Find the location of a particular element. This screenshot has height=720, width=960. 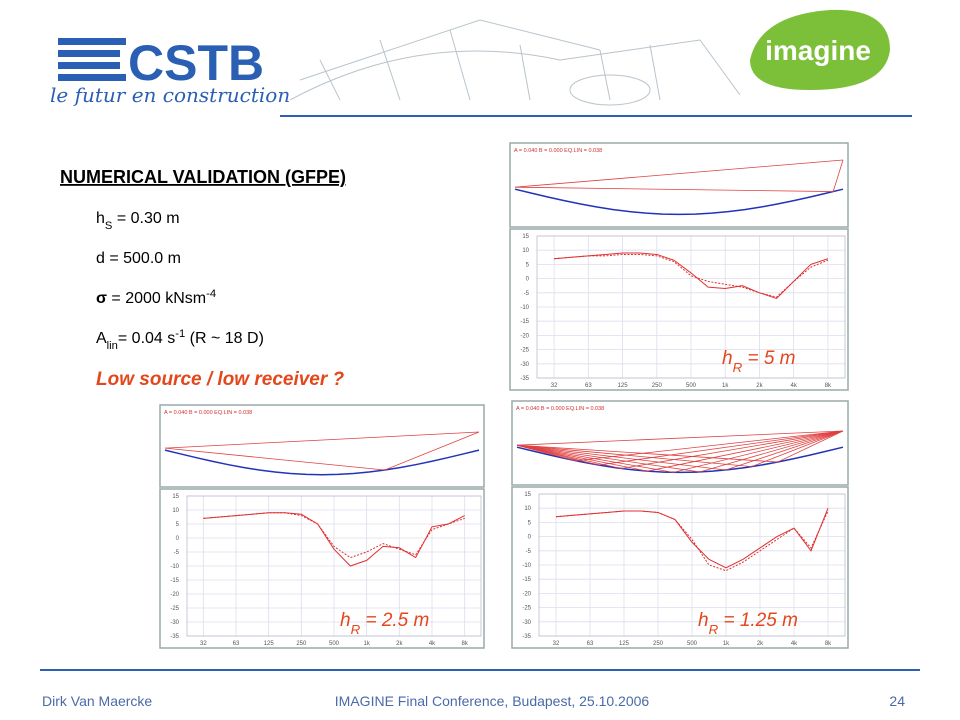

logo: CSTB is located at coordinates (196, 63).